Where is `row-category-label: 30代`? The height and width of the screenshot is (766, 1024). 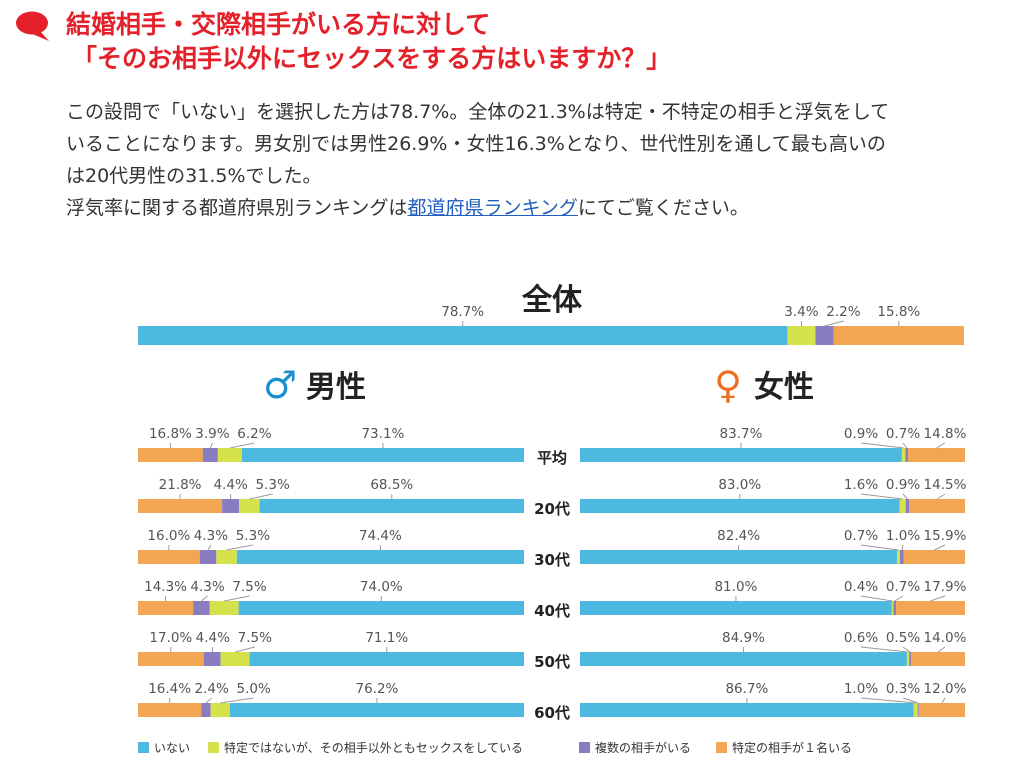
row-category-label: 30代 is located at coordinates (552, 560).